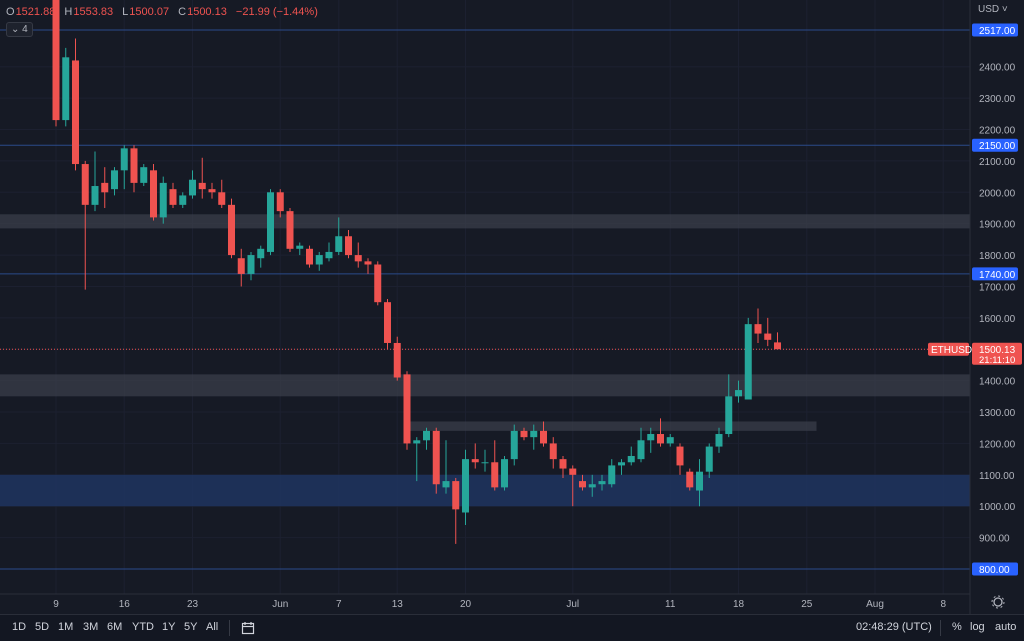 The height and width of the screenshot is (641, 1024). What do you see at coordinates (42, 627) in the screenshot?
I see `range-5d: 5D` at bounding box center [42, 627].